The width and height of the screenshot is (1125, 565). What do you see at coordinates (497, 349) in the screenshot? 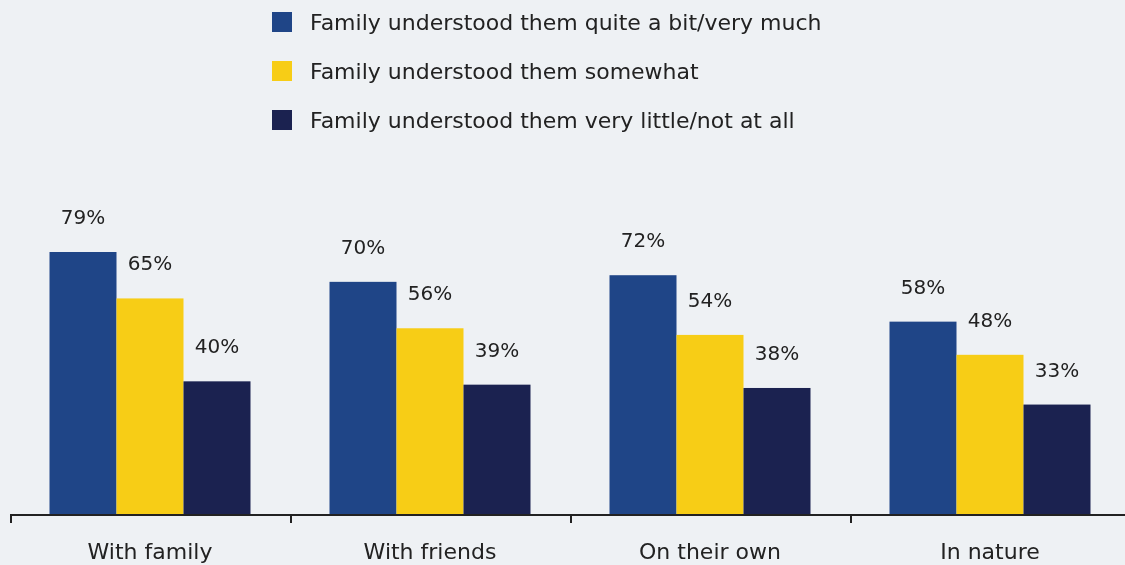
I see `data-label: 39%` at bounding box center [497, 349].